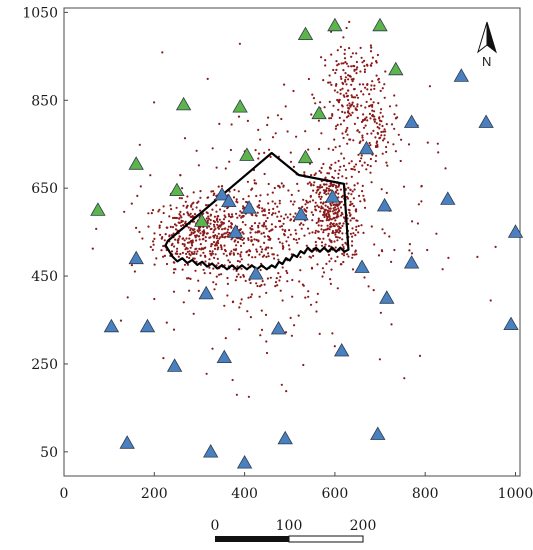 The image size is (533, 550). I want to click on scale-label-100: 100, so click(289, 526).